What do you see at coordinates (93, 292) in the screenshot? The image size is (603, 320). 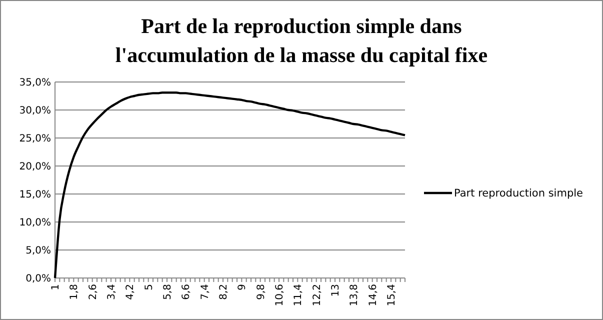 I see `x-tick-label: 2,6` at bounding box center [93, 292].